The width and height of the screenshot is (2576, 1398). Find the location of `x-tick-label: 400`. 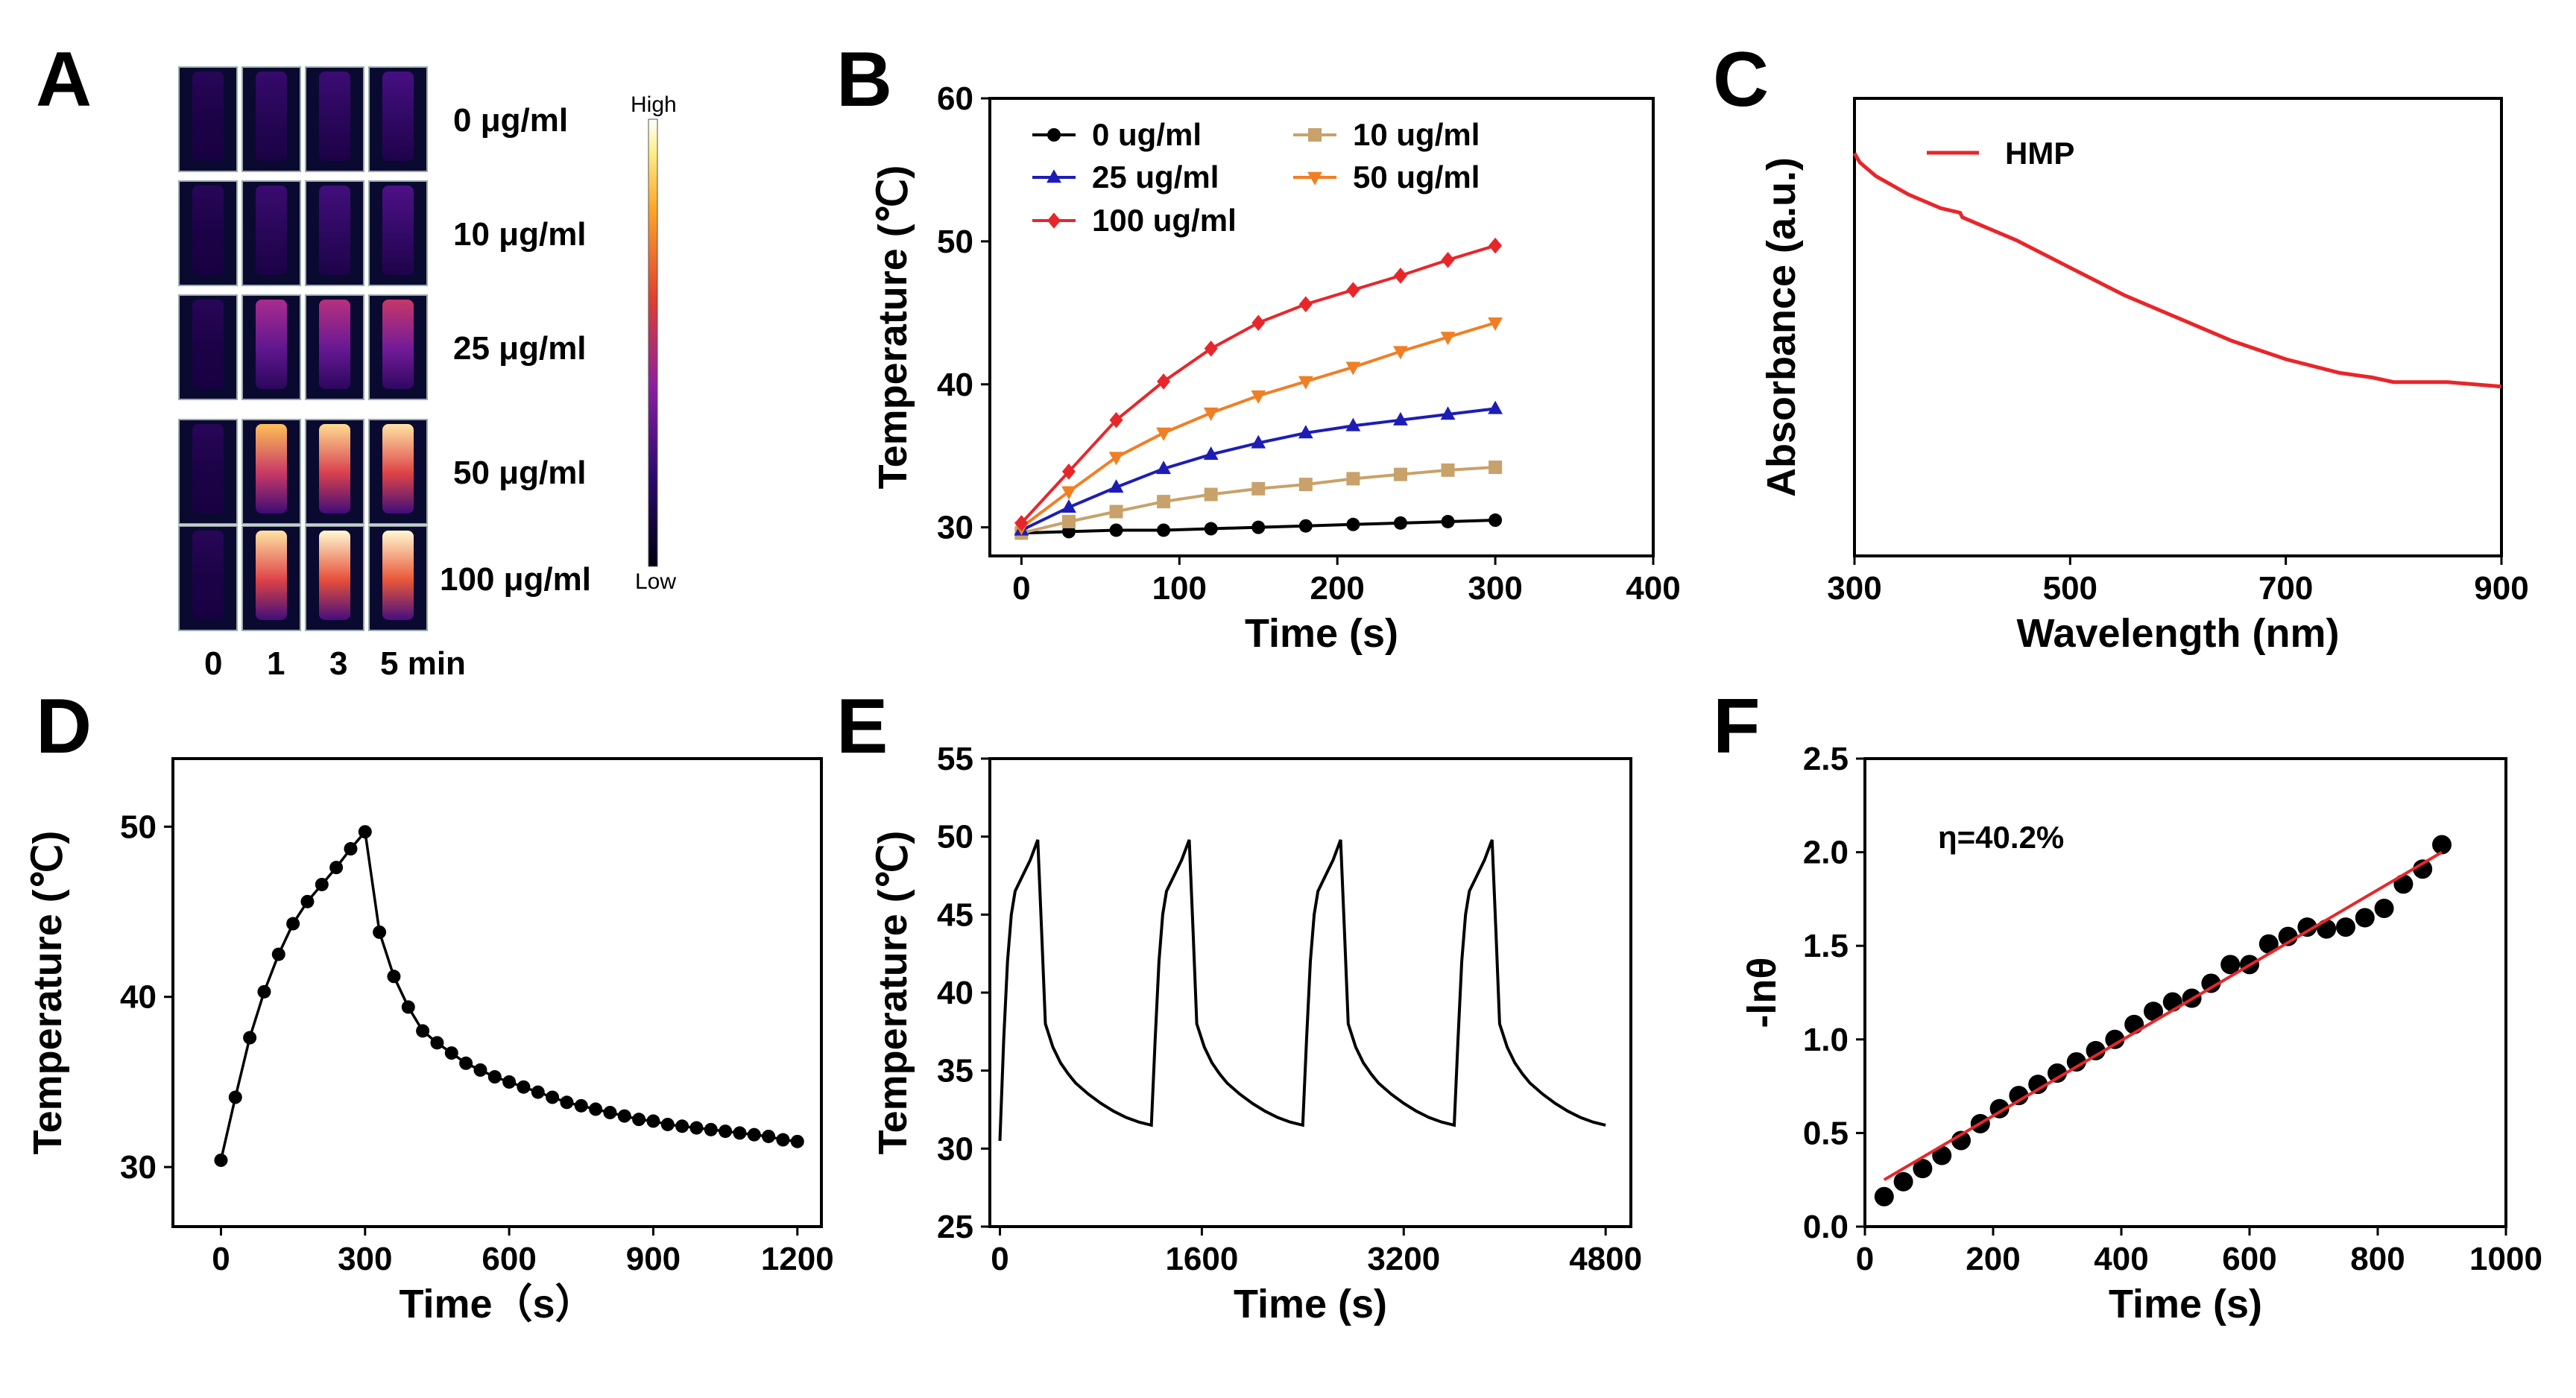

x-tick-label: 400 is located at coordinates (2121, 1259).